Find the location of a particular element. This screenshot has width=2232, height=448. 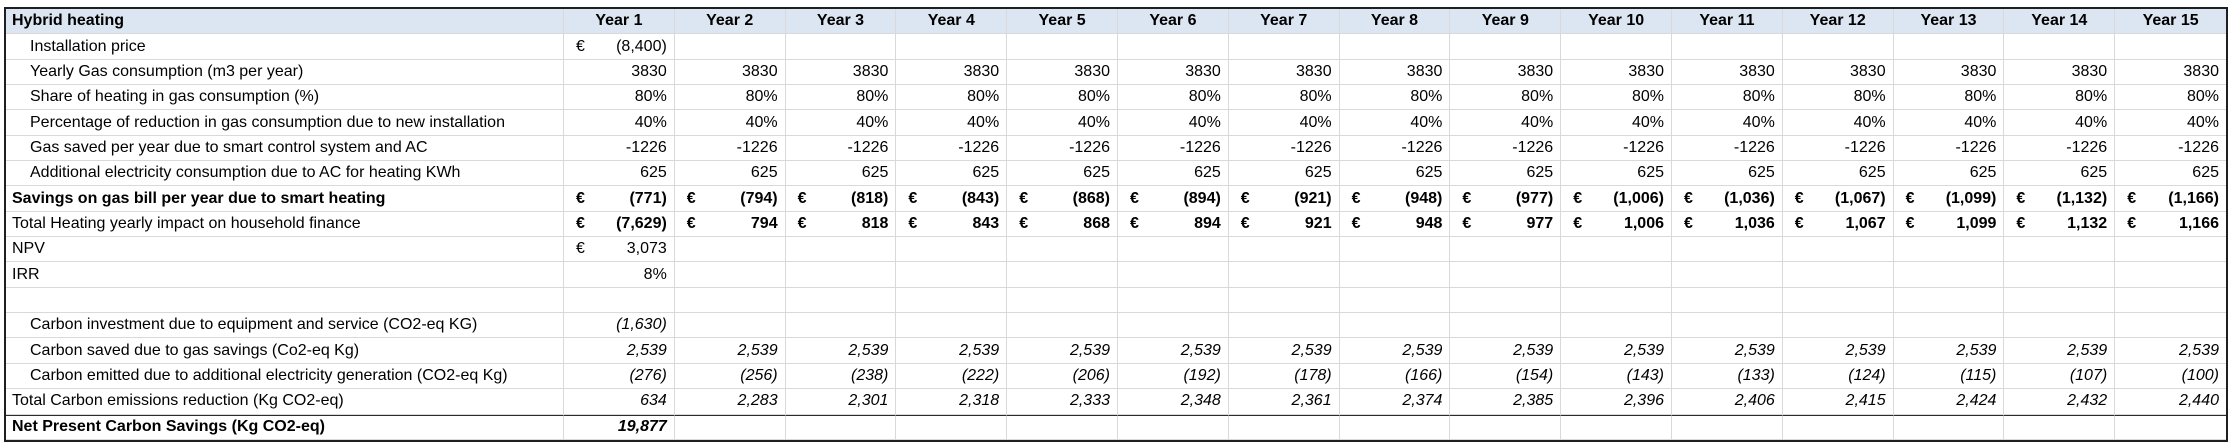

row-label-cell: Net Present Carbon Savings (Kg CO2-eq) is located at coordinates (285, 427).